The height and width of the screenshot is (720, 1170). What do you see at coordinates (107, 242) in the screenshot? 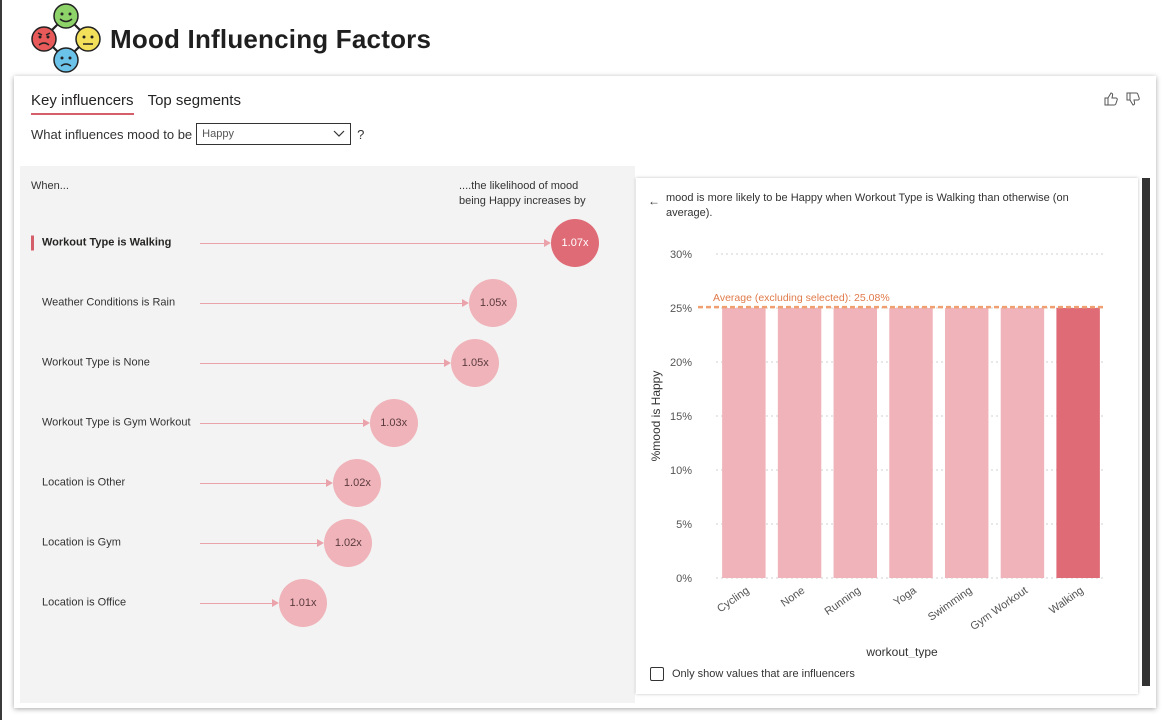
I see `influencer-label: Workout Type is Walking` at bounding box center [107, 242].